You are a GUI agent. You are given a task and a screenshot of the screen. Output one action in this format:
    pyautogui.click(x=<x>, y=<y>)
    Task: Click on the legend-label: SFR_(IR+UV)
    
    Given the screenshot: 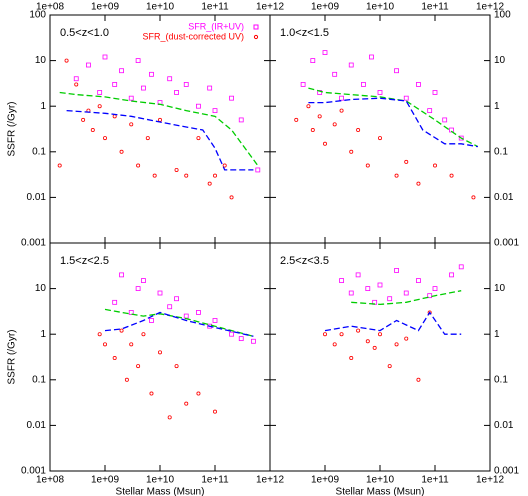 What is the action you would take?
    pyautogui.click(x=216, y=26)
    